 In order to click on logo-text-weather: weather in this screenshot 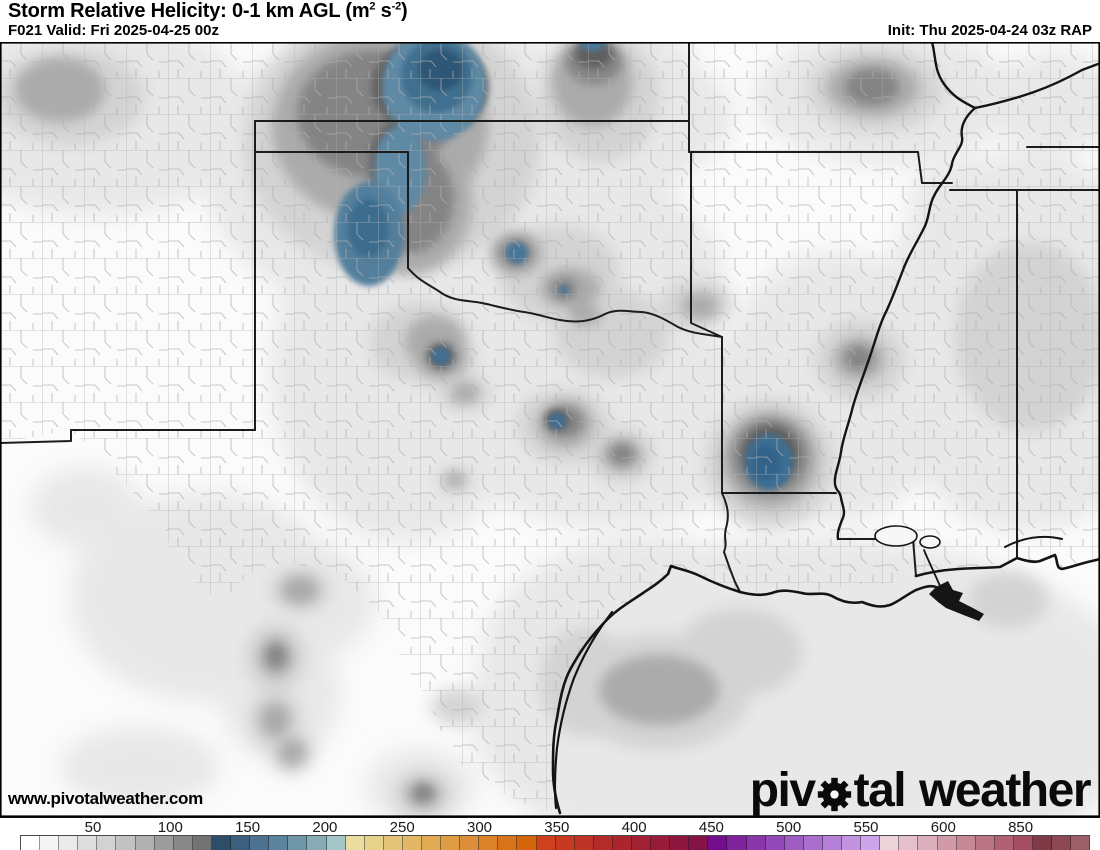, I will do `click(1005, 790)`.